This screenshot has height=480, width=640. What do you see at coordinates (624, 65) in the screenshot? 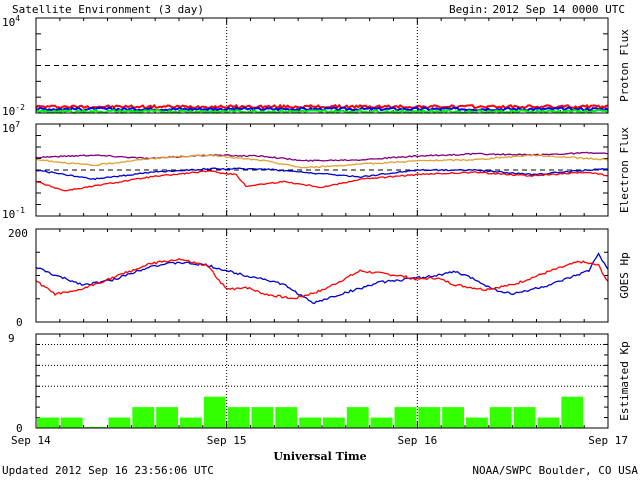
I see `proton-flux-axis-label: Proton Flux` at bounding box center [624, 65].